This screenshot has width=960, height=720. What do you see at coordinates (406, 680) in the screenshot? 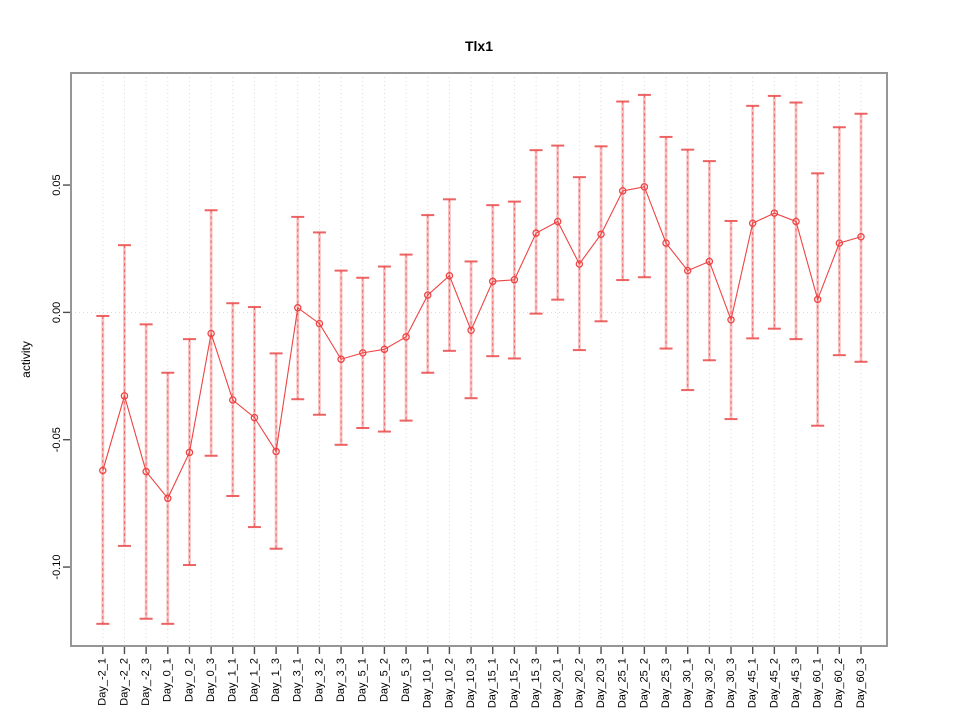
I see `x-tick-label: Day_5_3` at bounding box center [406, 680].